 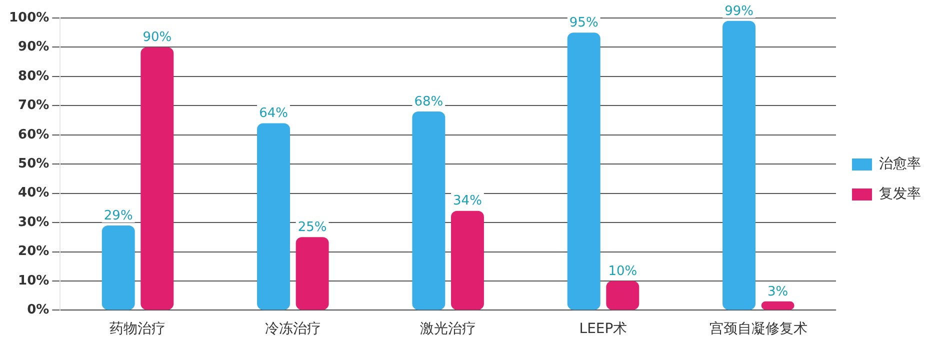 I want to click on y-tick-label: 80%, so click(x=34, y=76).